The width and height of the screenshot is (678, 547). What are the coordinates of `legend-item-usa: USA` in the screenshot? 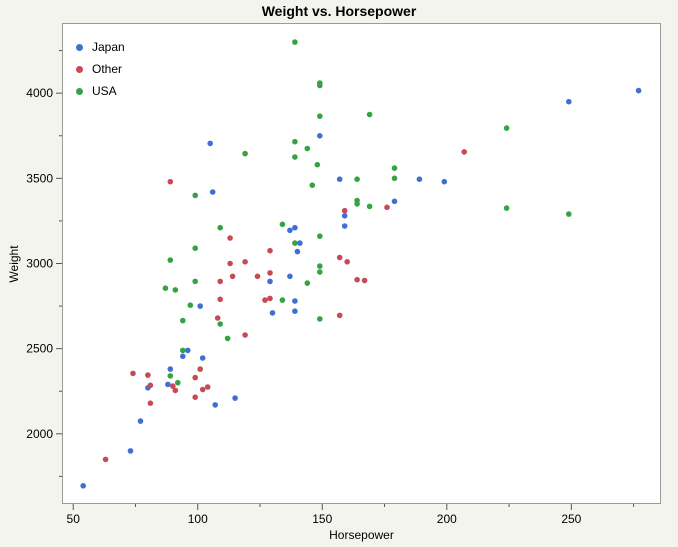 It's located at (100, 91).